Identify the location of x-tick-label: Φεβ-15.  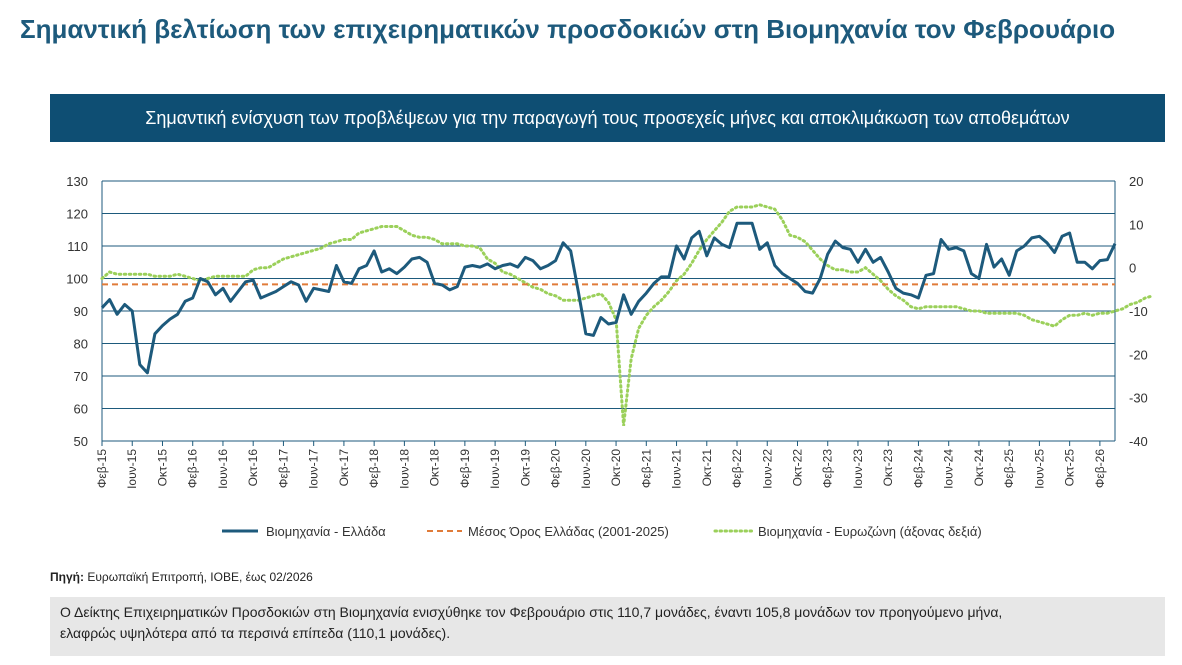
(102, 468).